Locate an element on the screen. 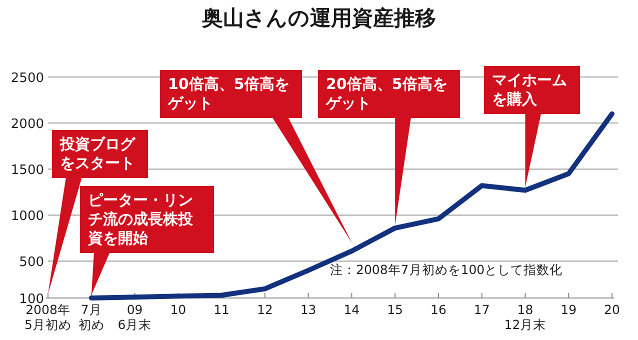 This screenshot has height=340, width=638. annotation: 注：2008年7月初めを100として指数化 is located at coordinates (446, 270).